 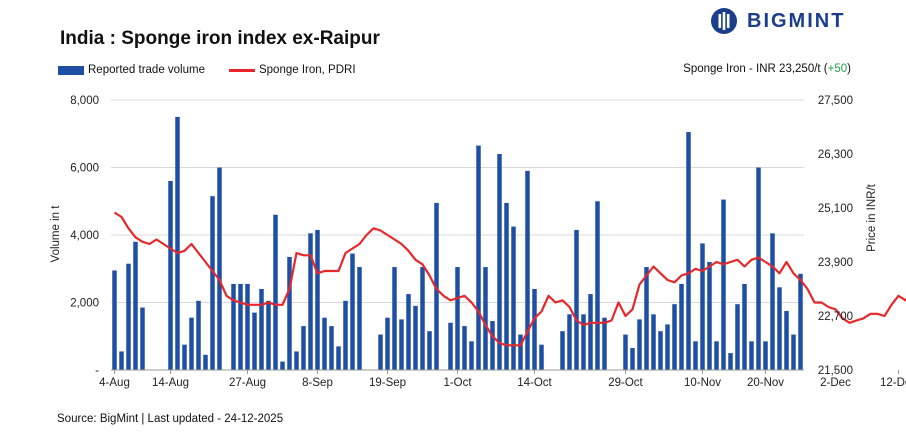 What do you see at coordinates (84, 304) in the screenshot?
I see `y-tick-label: 2,000` at bounding box center [84, 304].